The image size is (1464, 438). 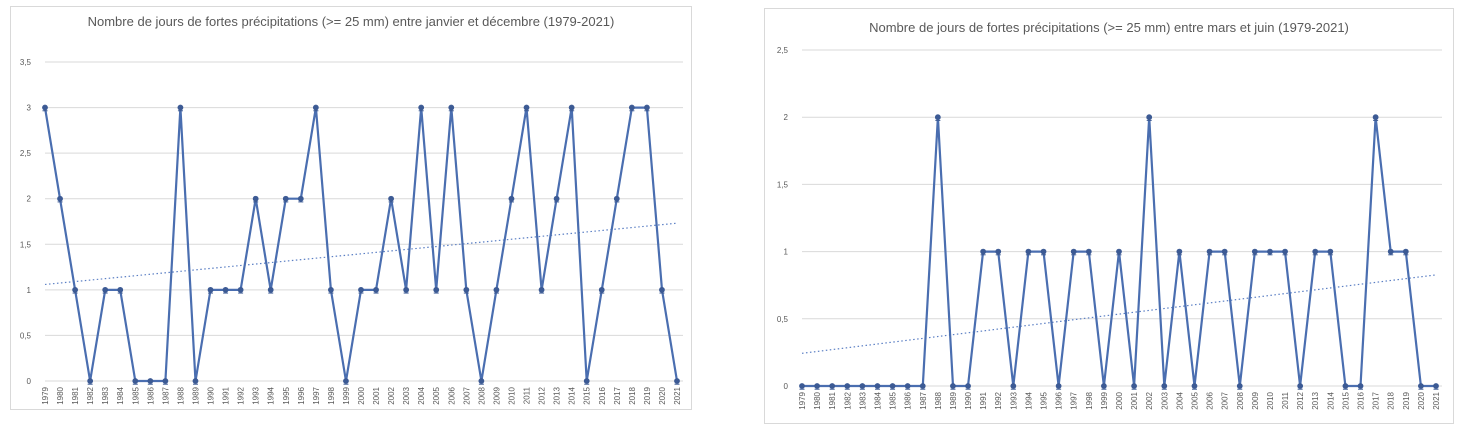 I want to click on x-tick-label: 1999, so click(x=1104, y=400).